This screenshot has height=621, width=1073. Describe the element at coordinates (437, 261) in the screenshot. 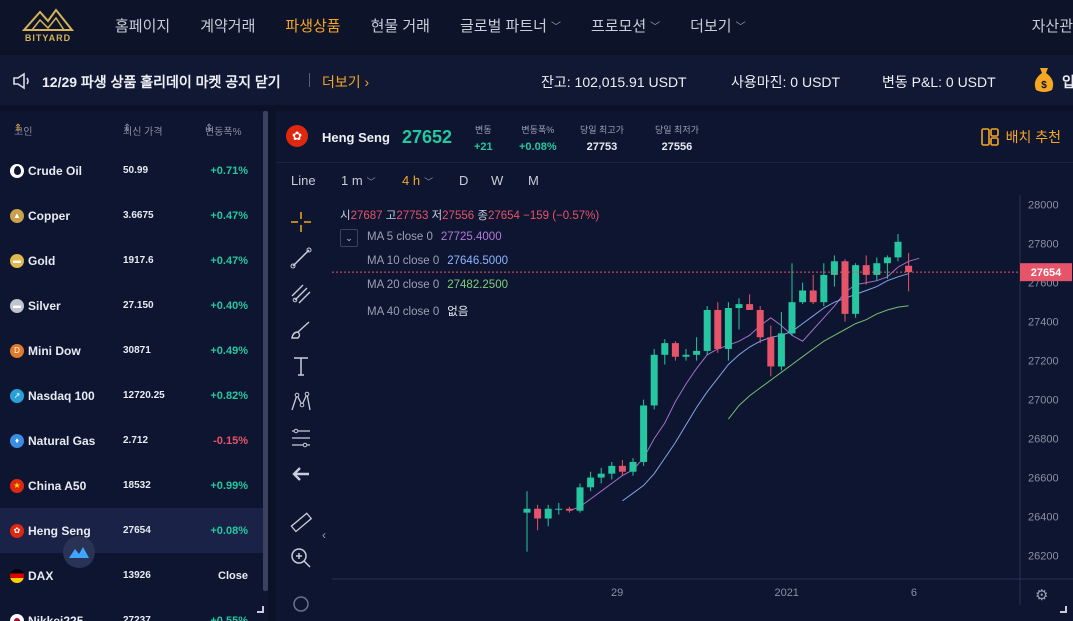

I see `ma-legend-item: MA 10 close 0 27646.5000` at that location.